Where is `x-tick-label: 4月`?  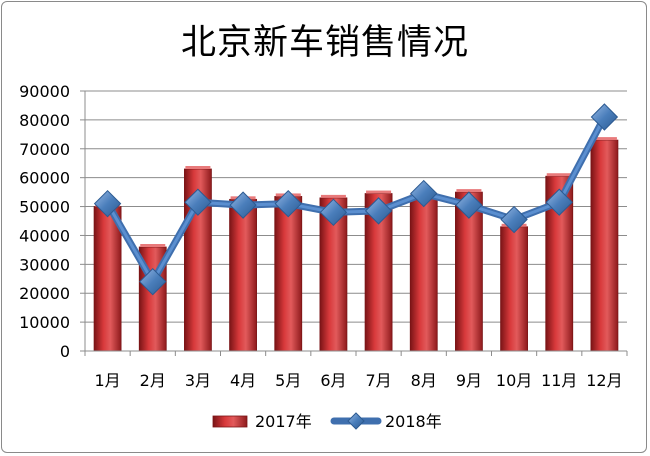 x-tick-label: 4月 is located at coordinates (243, 380).